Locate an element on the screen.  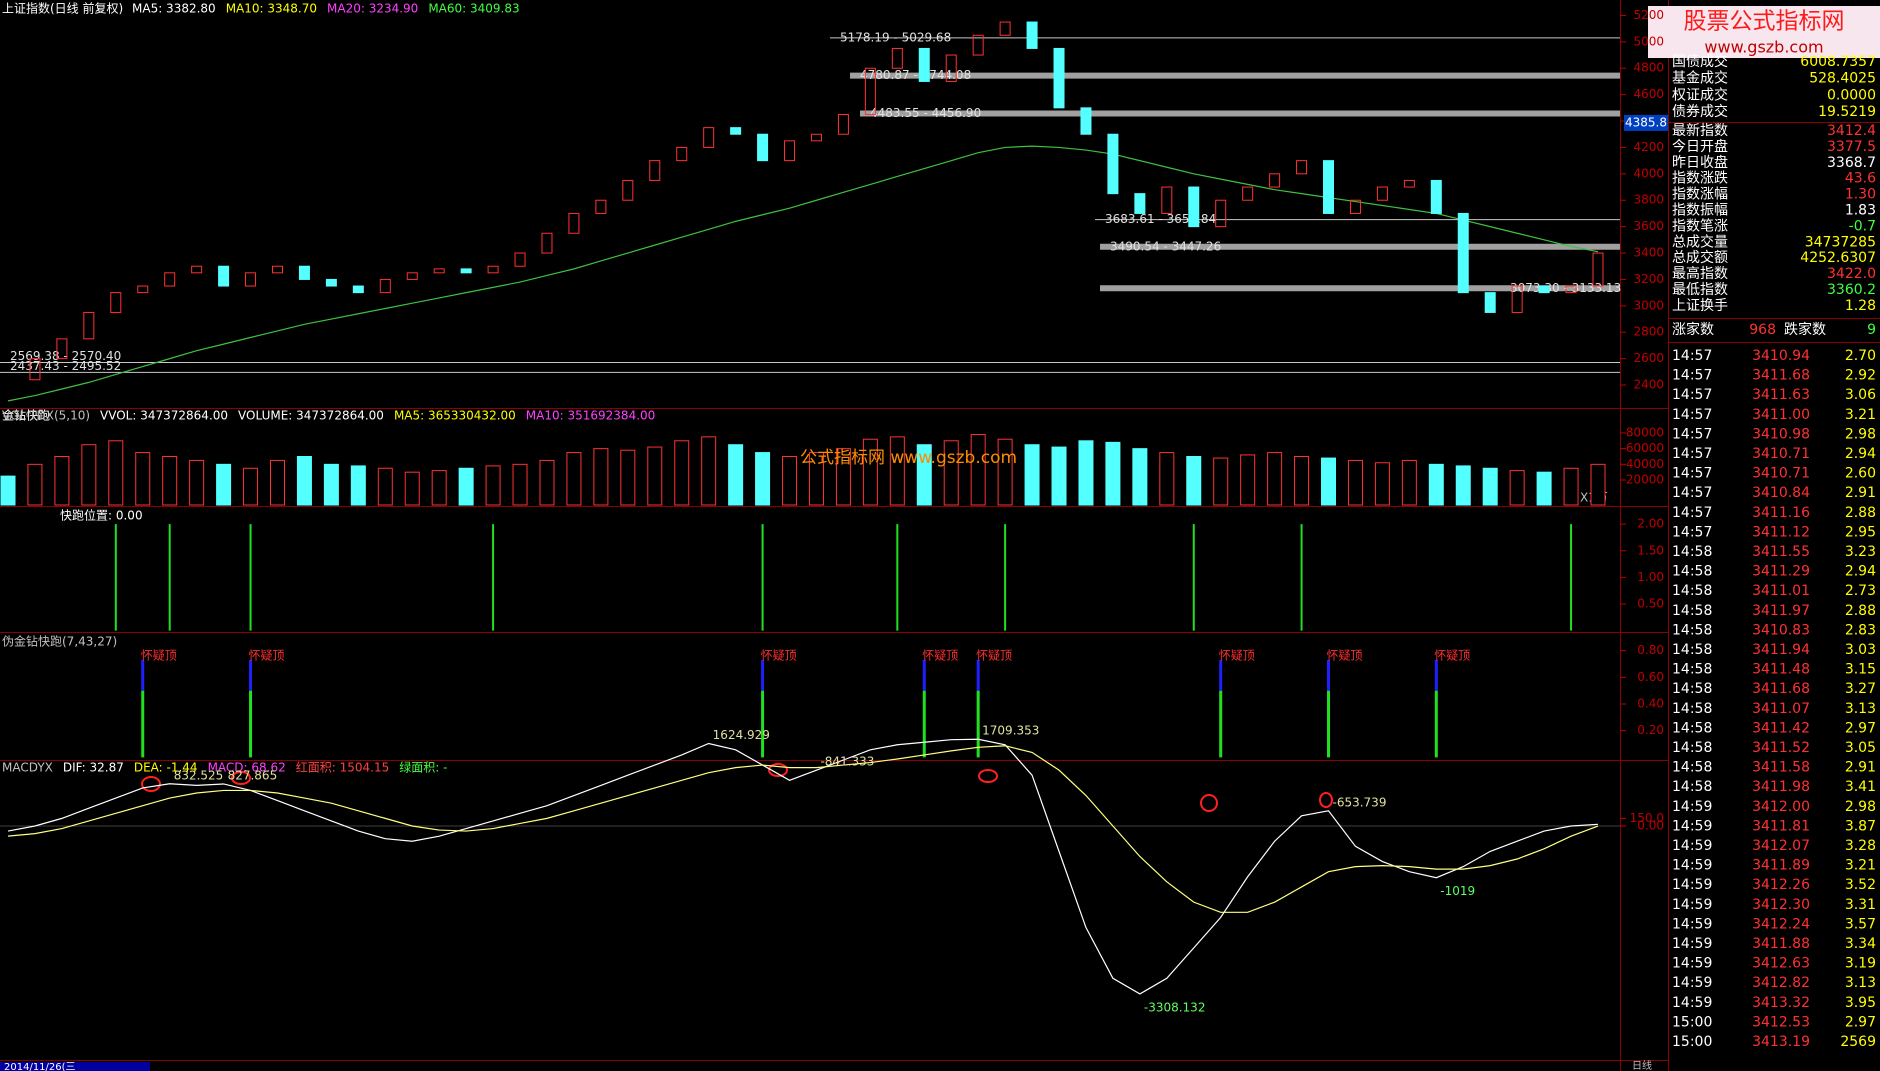
trade-price: 3411.81 is located at coordinates (1781, 826).